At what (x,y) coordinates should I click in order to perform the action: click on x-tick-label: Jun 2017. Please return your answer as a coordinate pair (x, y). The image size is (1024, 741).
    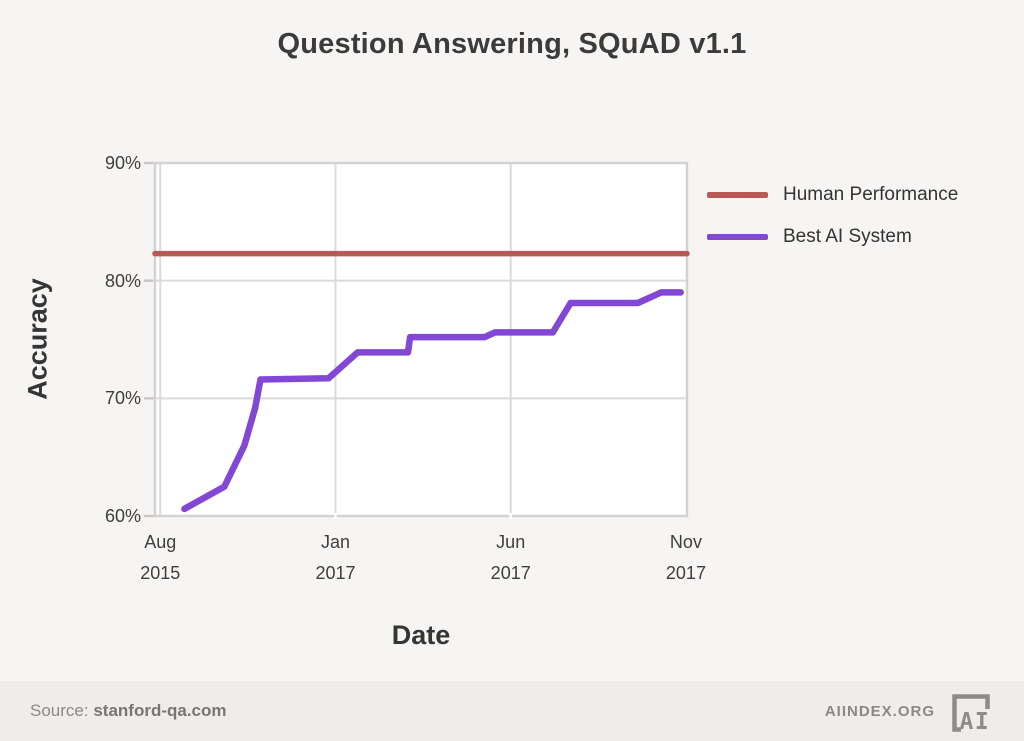
    Looking at the image, I should click on (510, 557).